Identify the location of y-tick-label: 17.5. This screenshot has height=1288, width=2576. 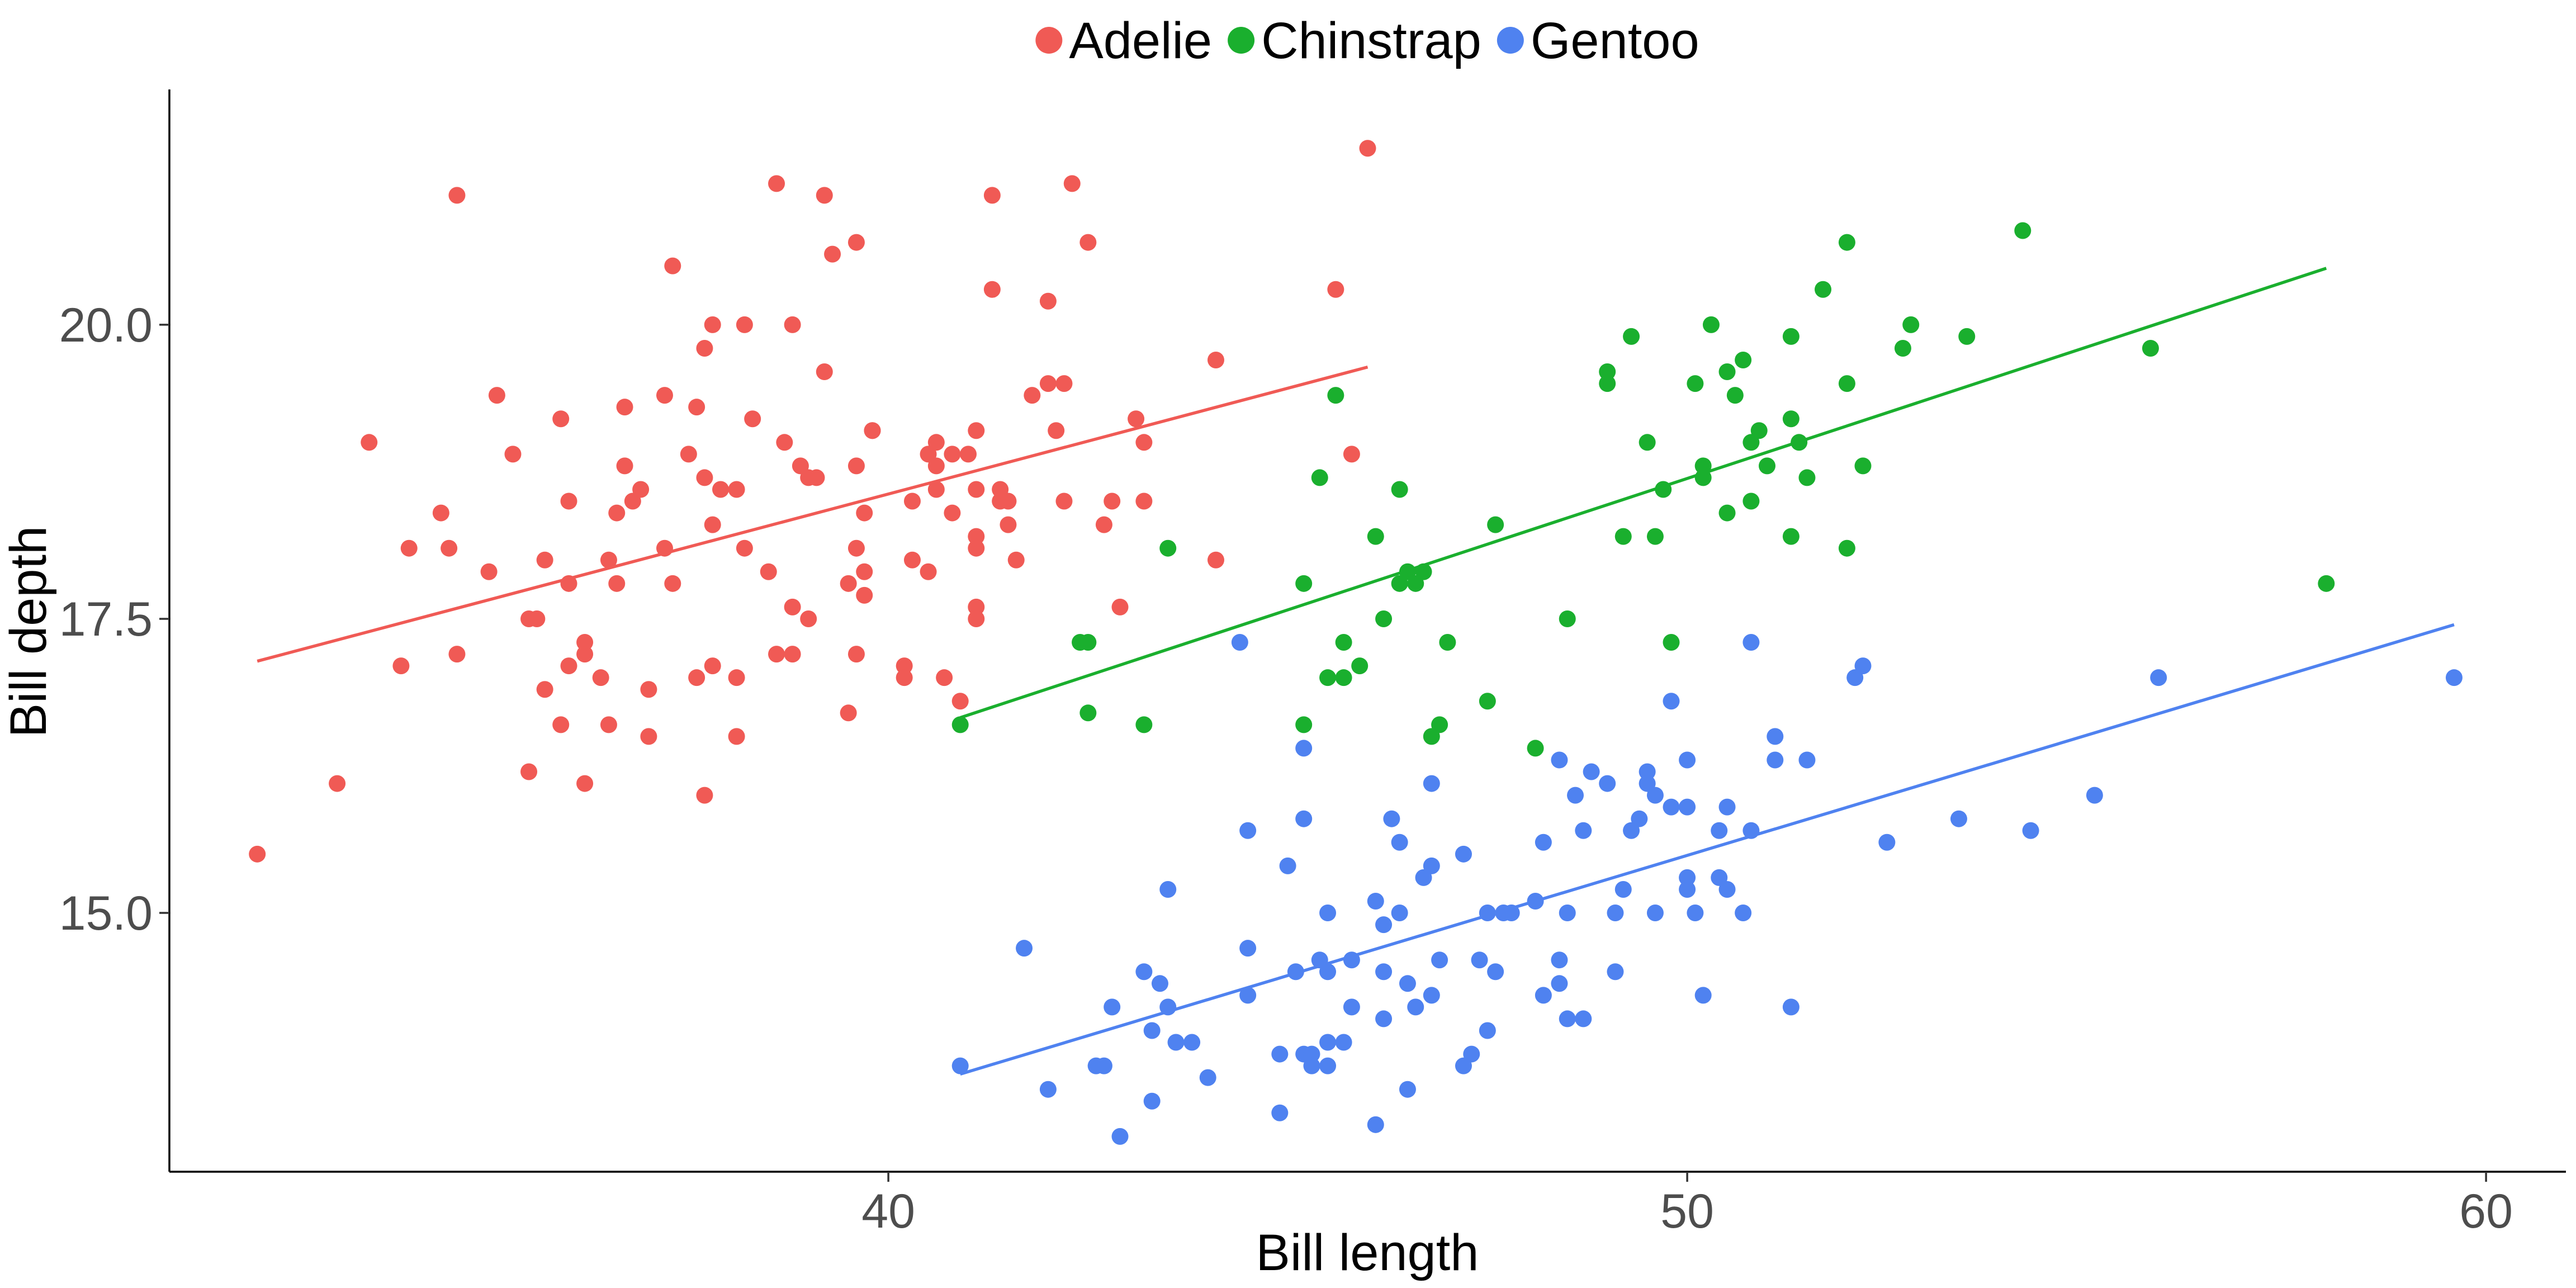
(106, 619).